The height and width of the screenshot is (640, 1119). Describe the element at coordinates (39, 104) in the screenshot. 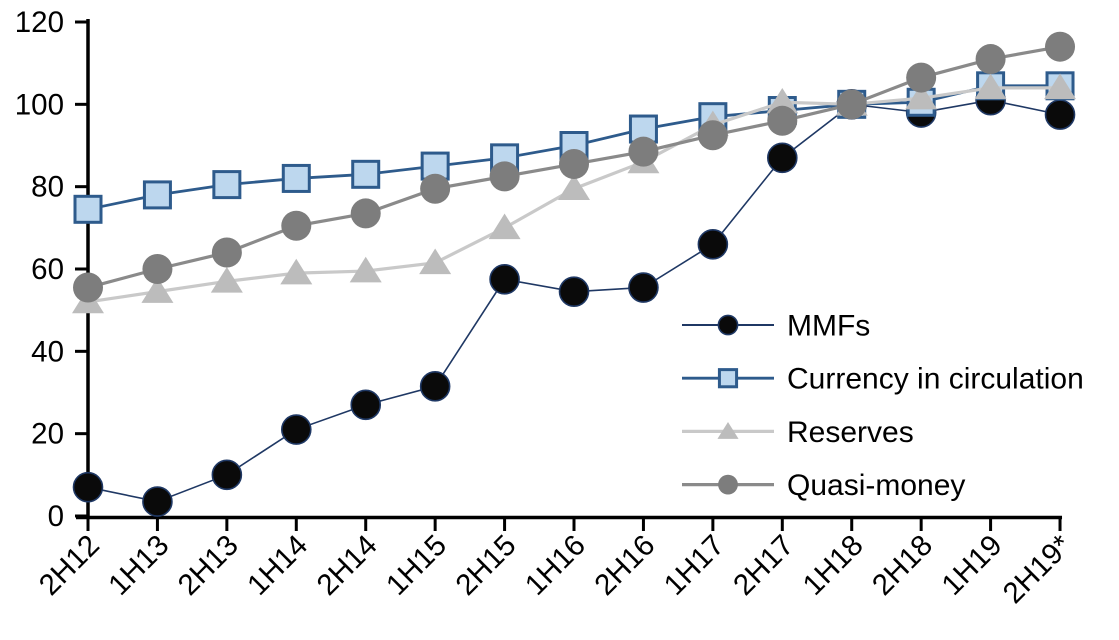

I see `y-axis-tick-label: 100` at that location.